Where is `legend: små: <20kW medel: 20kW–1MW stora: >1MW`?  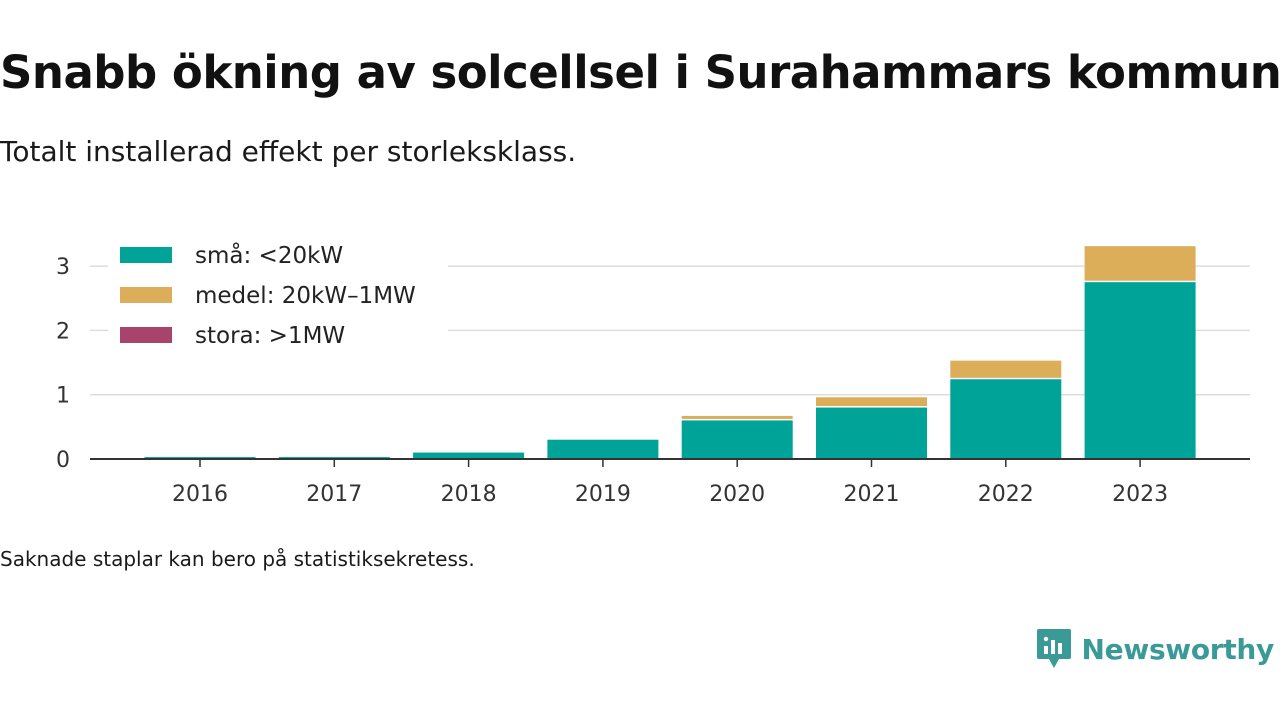 legend: små: <20kW medel: 20kW–1MW stora: >1MW is located at coordinates (278, 295).